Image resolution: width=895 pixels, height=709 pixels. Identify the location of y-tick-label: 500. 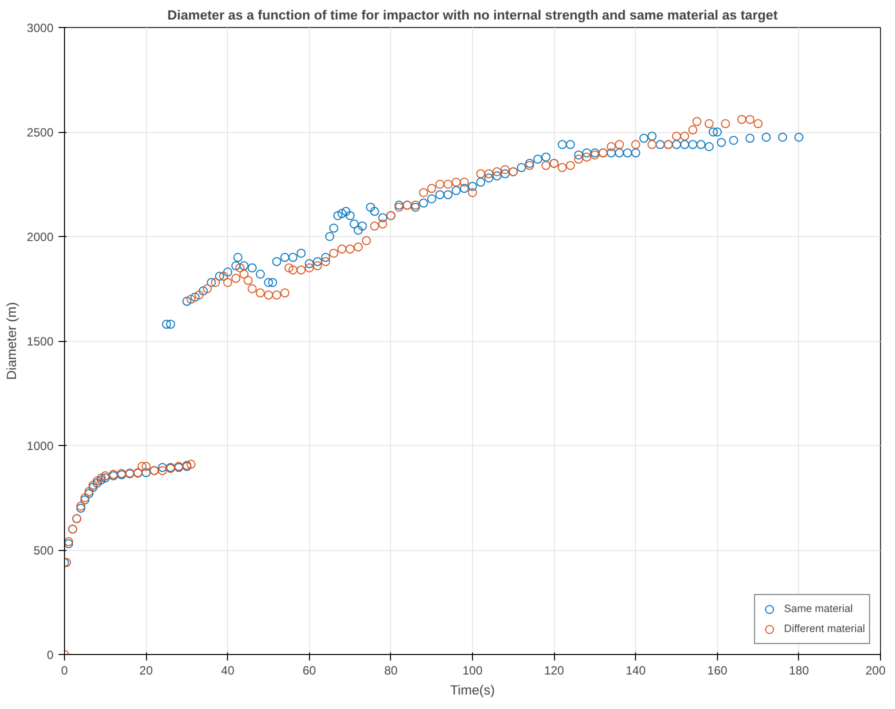
(43, 551).